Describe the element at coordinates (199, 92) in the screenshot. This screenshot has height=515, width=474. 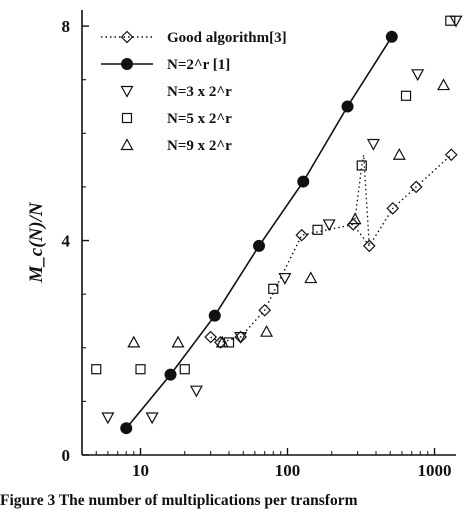
I see `legend-label-2: N=3 x 2^r` at that location.